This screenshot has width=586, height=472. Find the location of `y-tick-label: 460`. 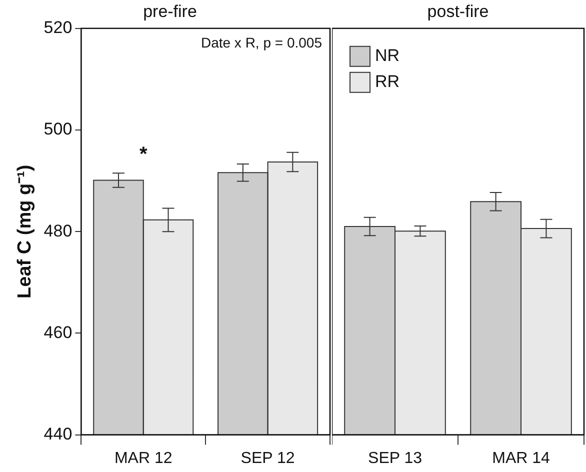

y-tick-label: 460 is located at coordinates (58, 332).